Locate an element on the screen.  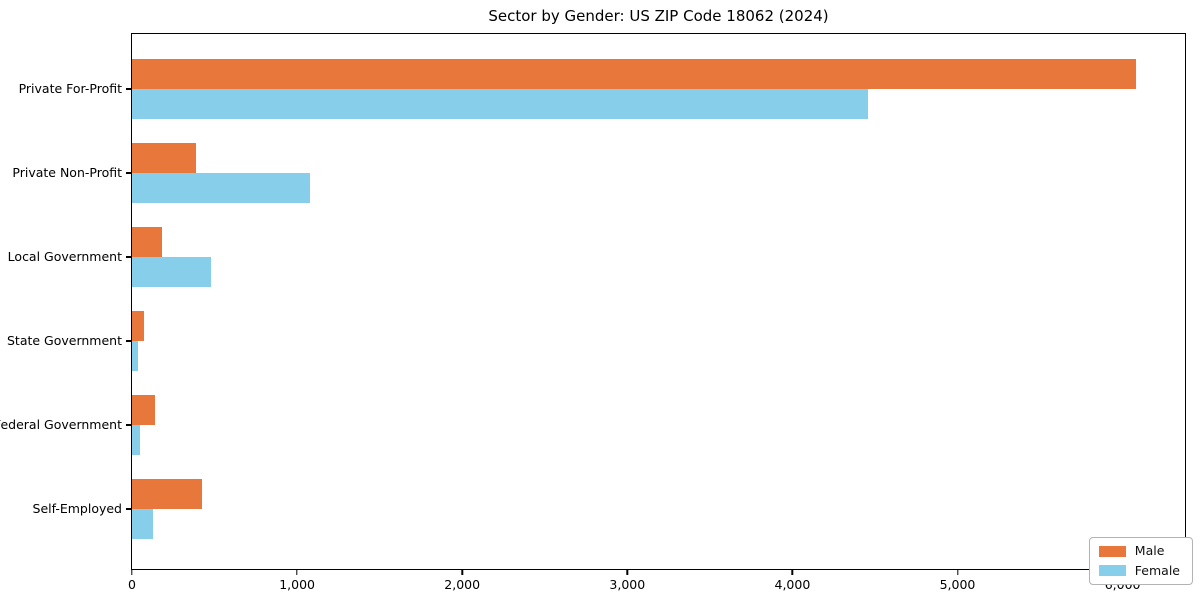
x-tick-label-2: 2,000 is located at coordinates (462, 584).